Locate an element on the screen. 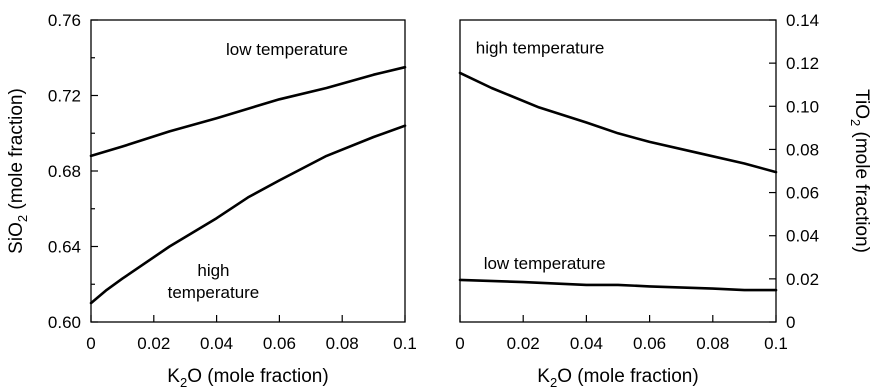 The height and width of the screenshot is (389, 870). y-tick-label: 0.04 is located at coordinates (802, 236).